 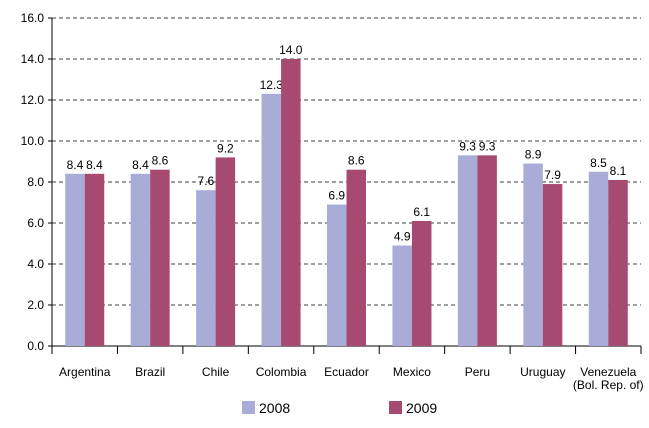 What do you see at coordinates (216, 372) in the screenshot?
I see `x-tick-label: Chile` at bounding box center [216, 372].